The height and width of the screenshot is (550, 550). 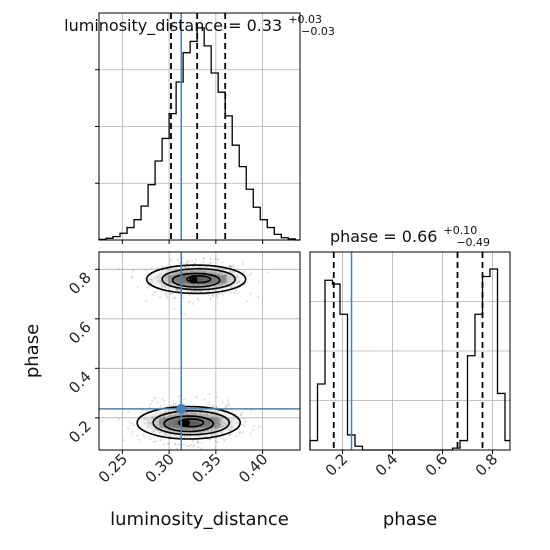 I want to click on x-axis-label-phase: phase, so click(x=410, y=519).